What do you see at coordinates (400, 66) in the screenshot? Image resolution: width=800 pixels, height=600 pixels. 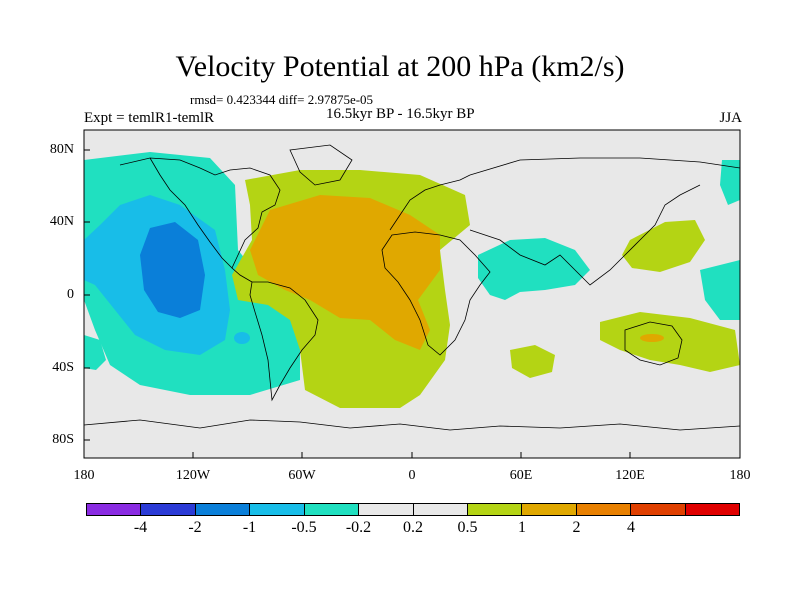 I see `map-title: Velocity Potential at 200 hPa (km2/s)` at bounding box center [400, 66].